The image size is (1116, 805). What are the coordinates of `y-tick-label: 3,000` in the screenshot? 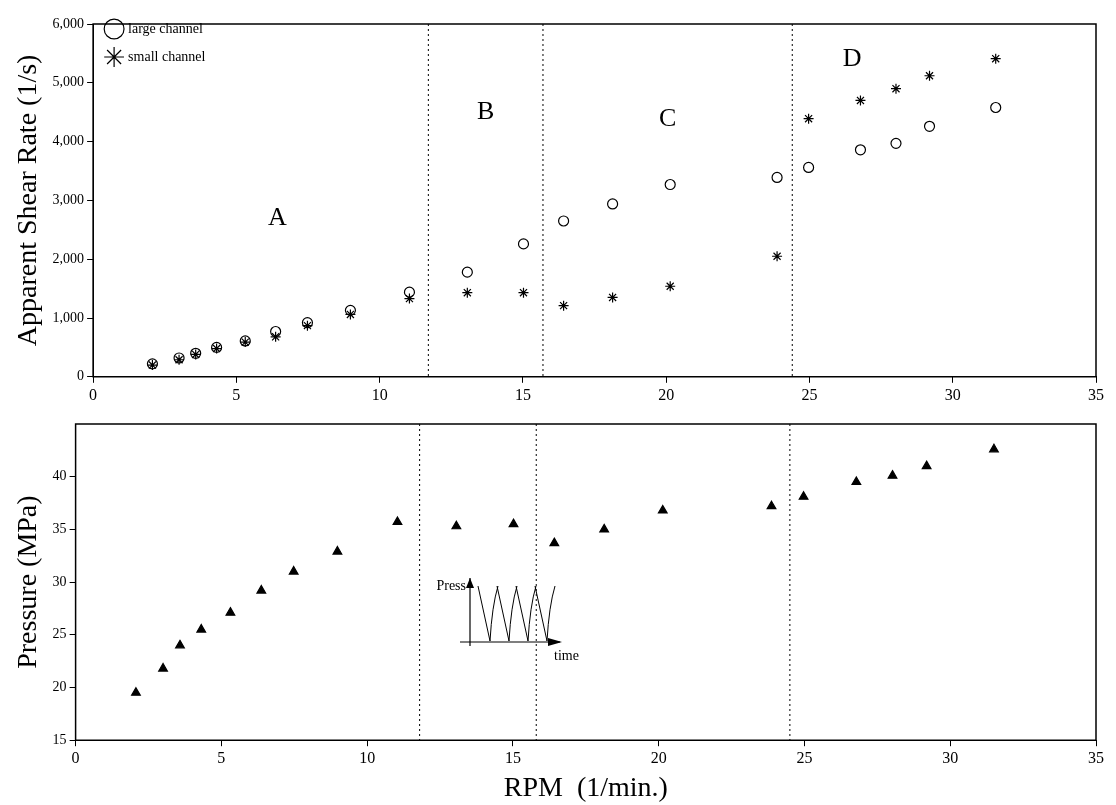 It's located at (68, 200).